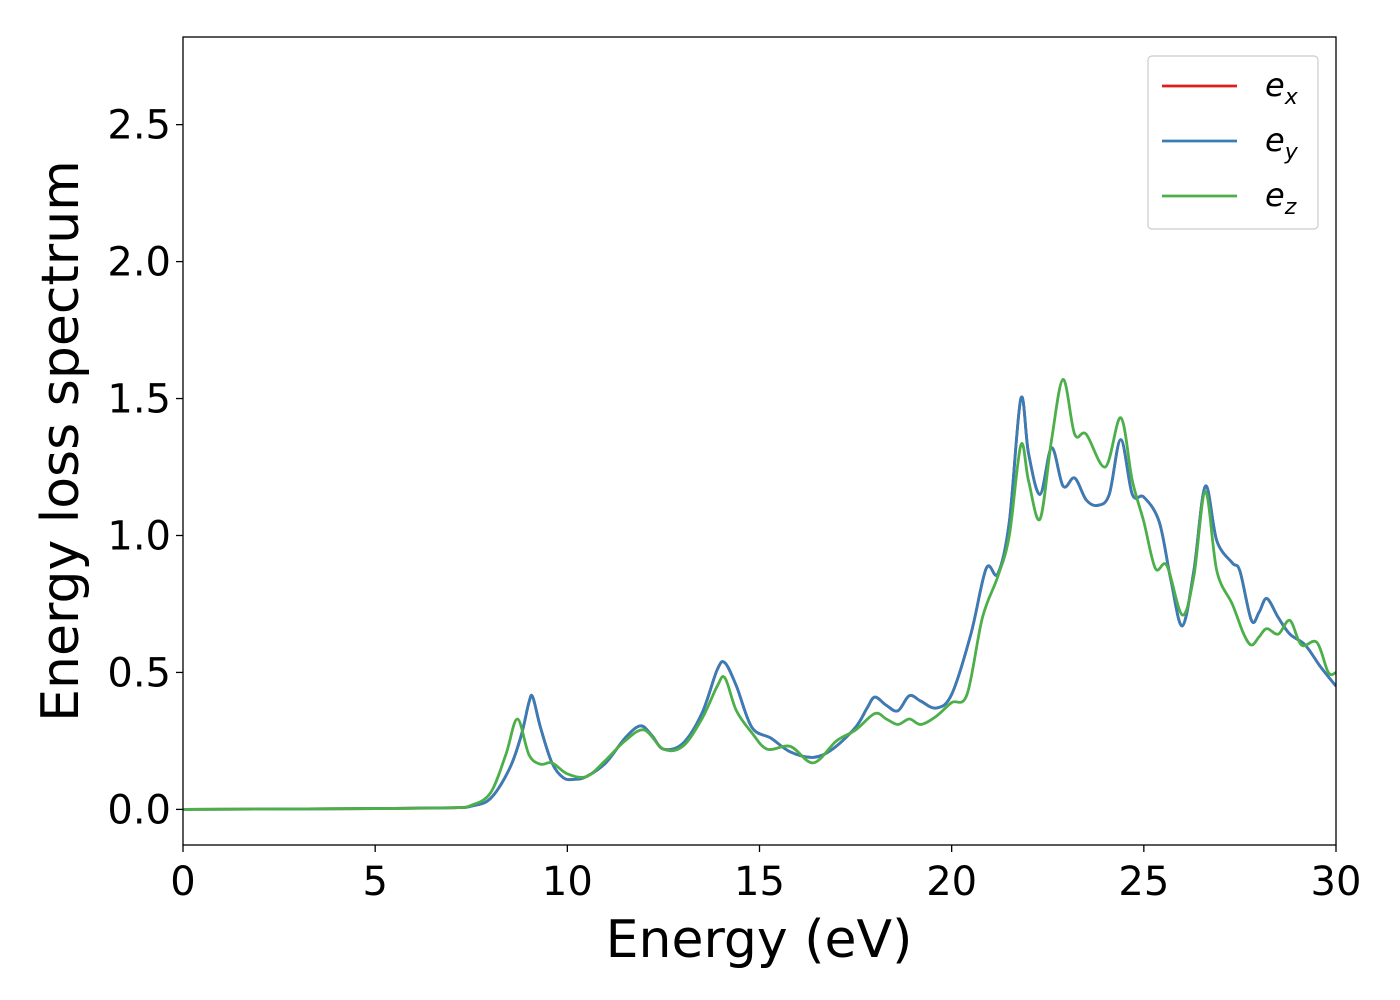  I want to click on x-tick-label: 5, so click(374, 882).